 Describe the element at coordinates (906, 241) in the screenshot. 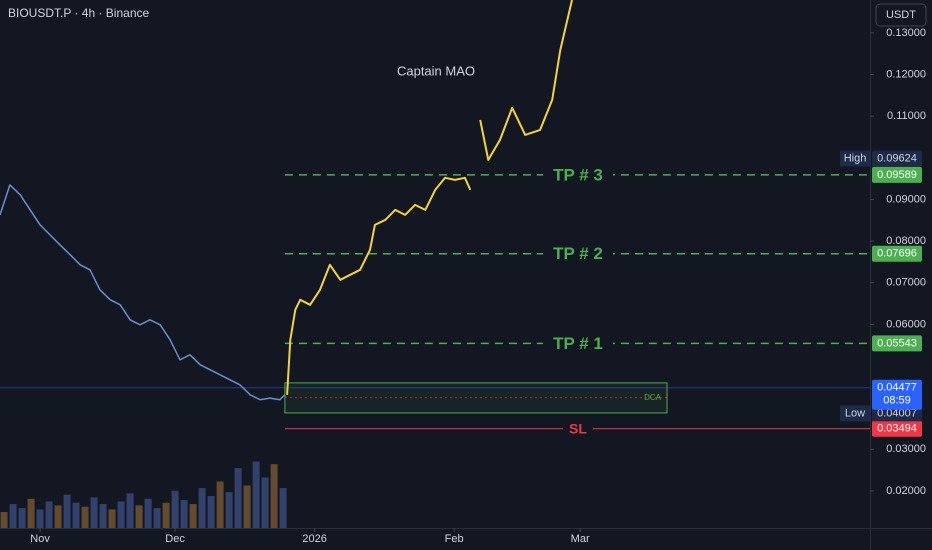

I see `y-tick-label: 0.08000` at that location.